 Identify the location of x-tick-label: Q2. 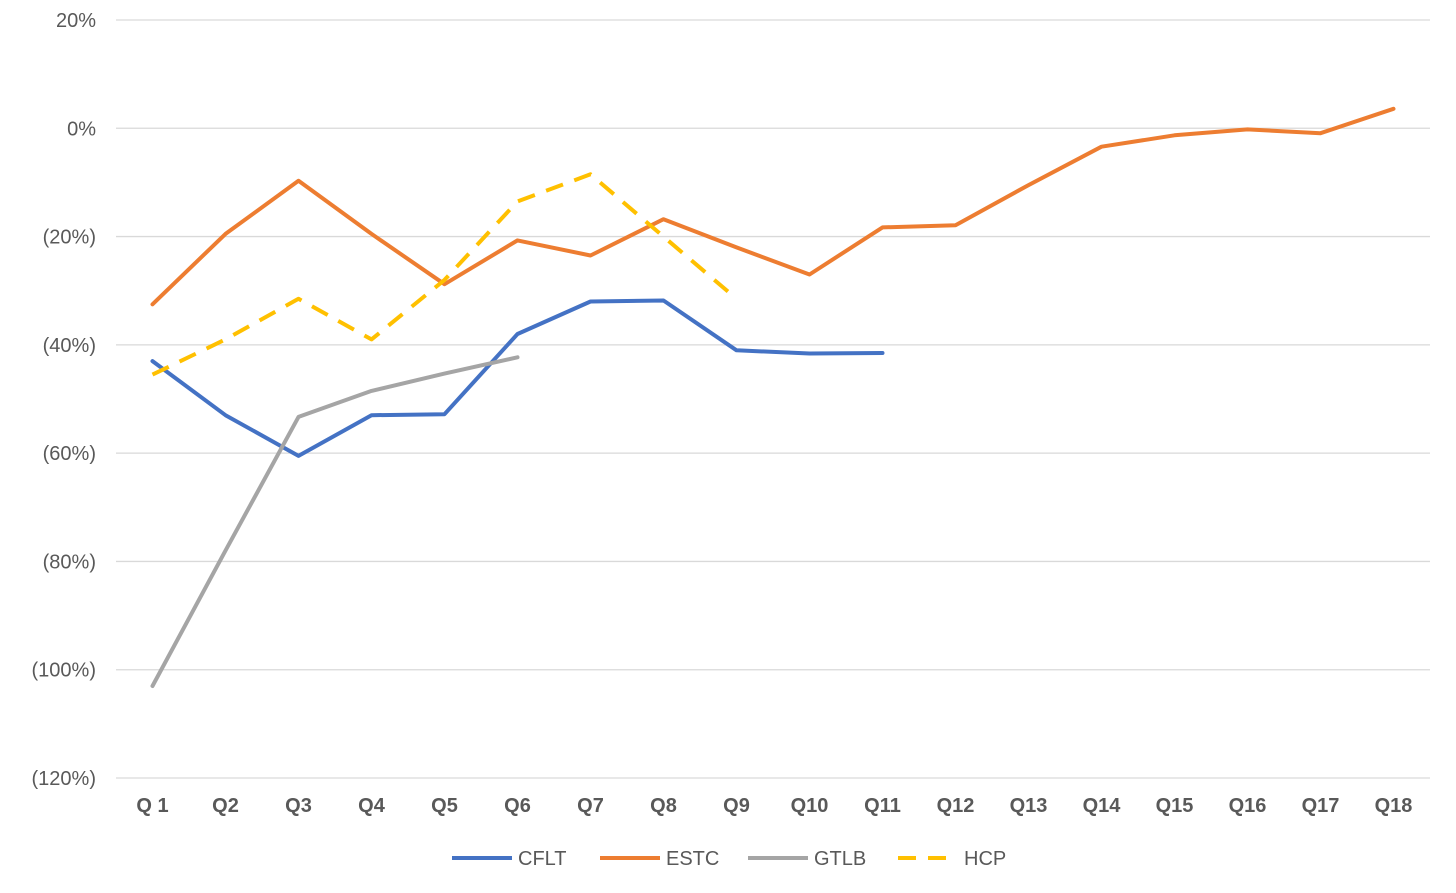
(225, 806).